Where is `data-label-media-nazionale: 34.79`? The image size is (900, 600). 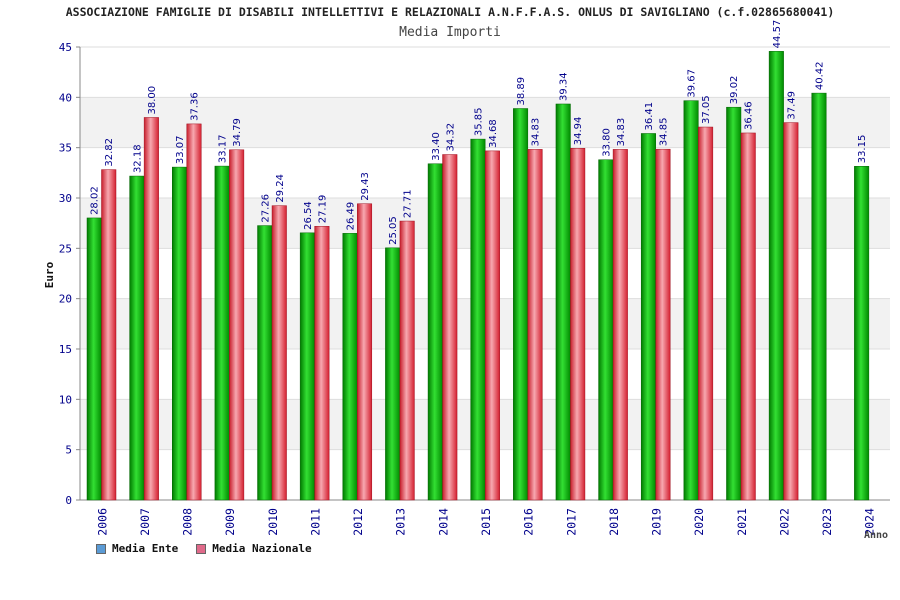
data-label-media-nazionale: 34.79 is located at coordinates (237, 132).